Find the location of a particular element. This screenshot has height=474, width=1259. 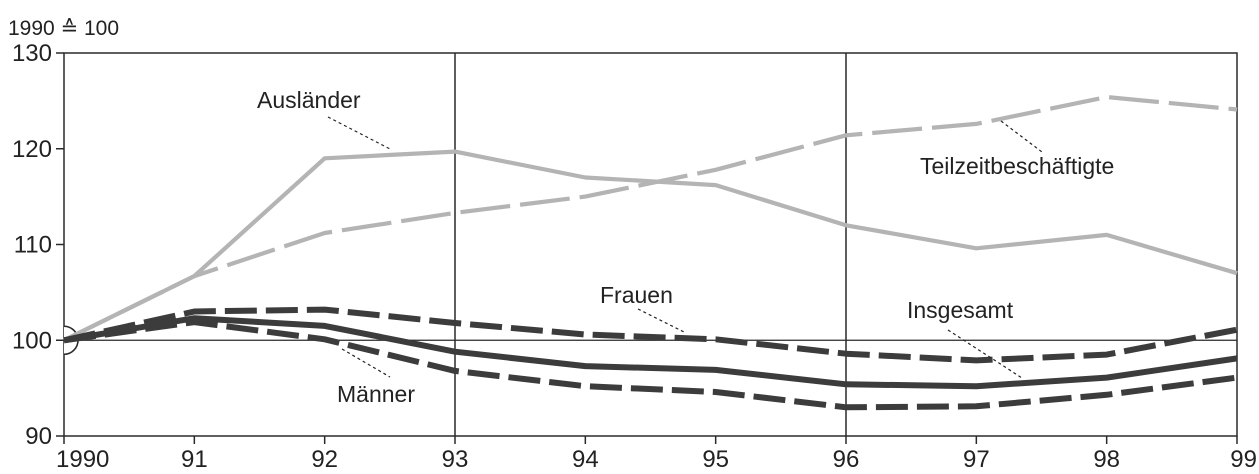

x-tick-label: 95 is located at coordinates (715, 459).